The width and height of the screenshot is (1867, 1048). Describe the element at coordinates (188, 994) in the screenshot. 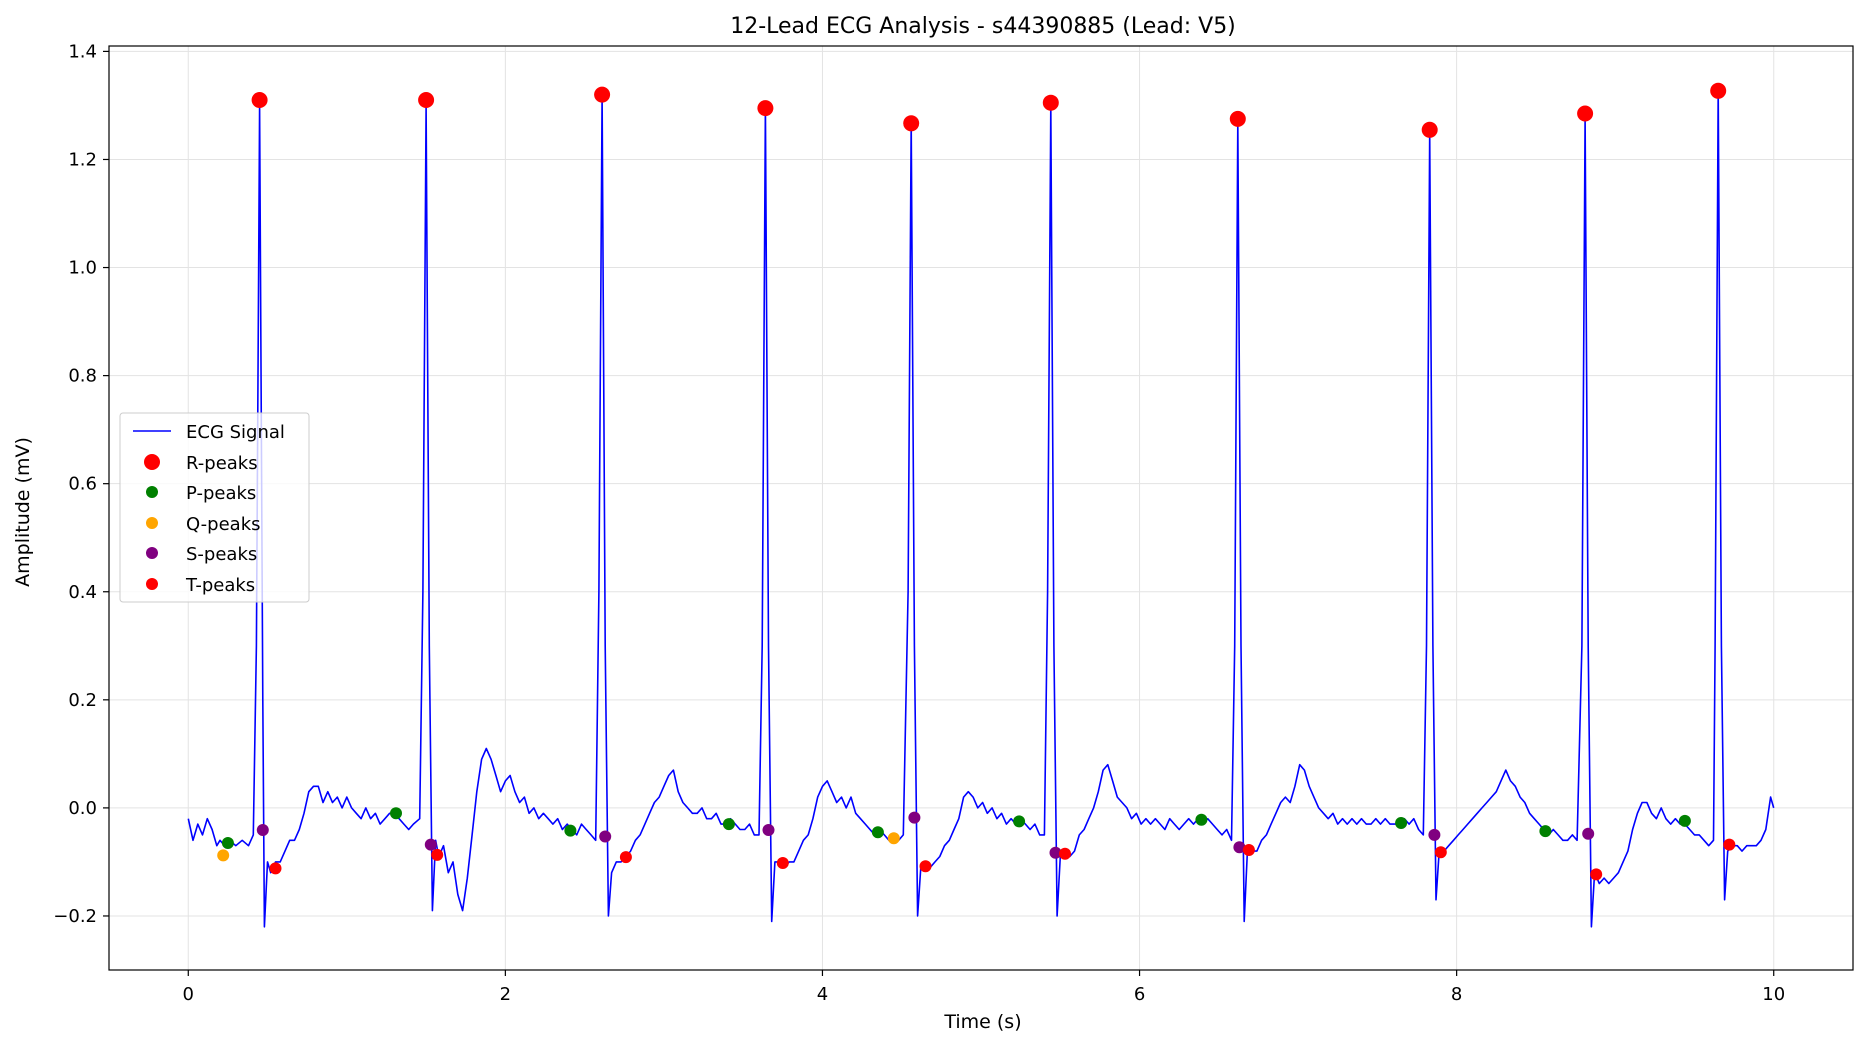

I see `x-tick-label: 0` at that location.